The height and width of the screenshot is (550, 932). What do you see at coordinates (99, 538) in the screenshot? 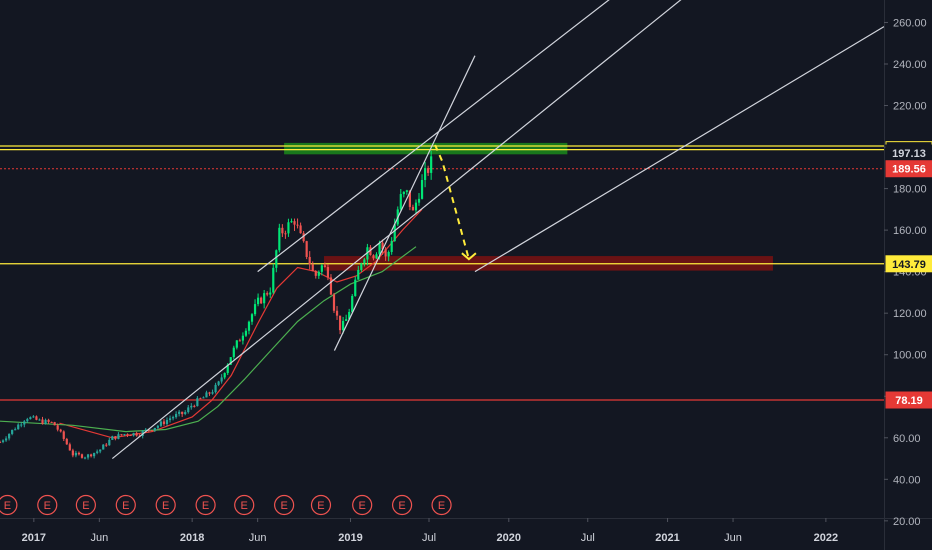
I see `x-tick-label: Jun` at bounding box center [99, 538].